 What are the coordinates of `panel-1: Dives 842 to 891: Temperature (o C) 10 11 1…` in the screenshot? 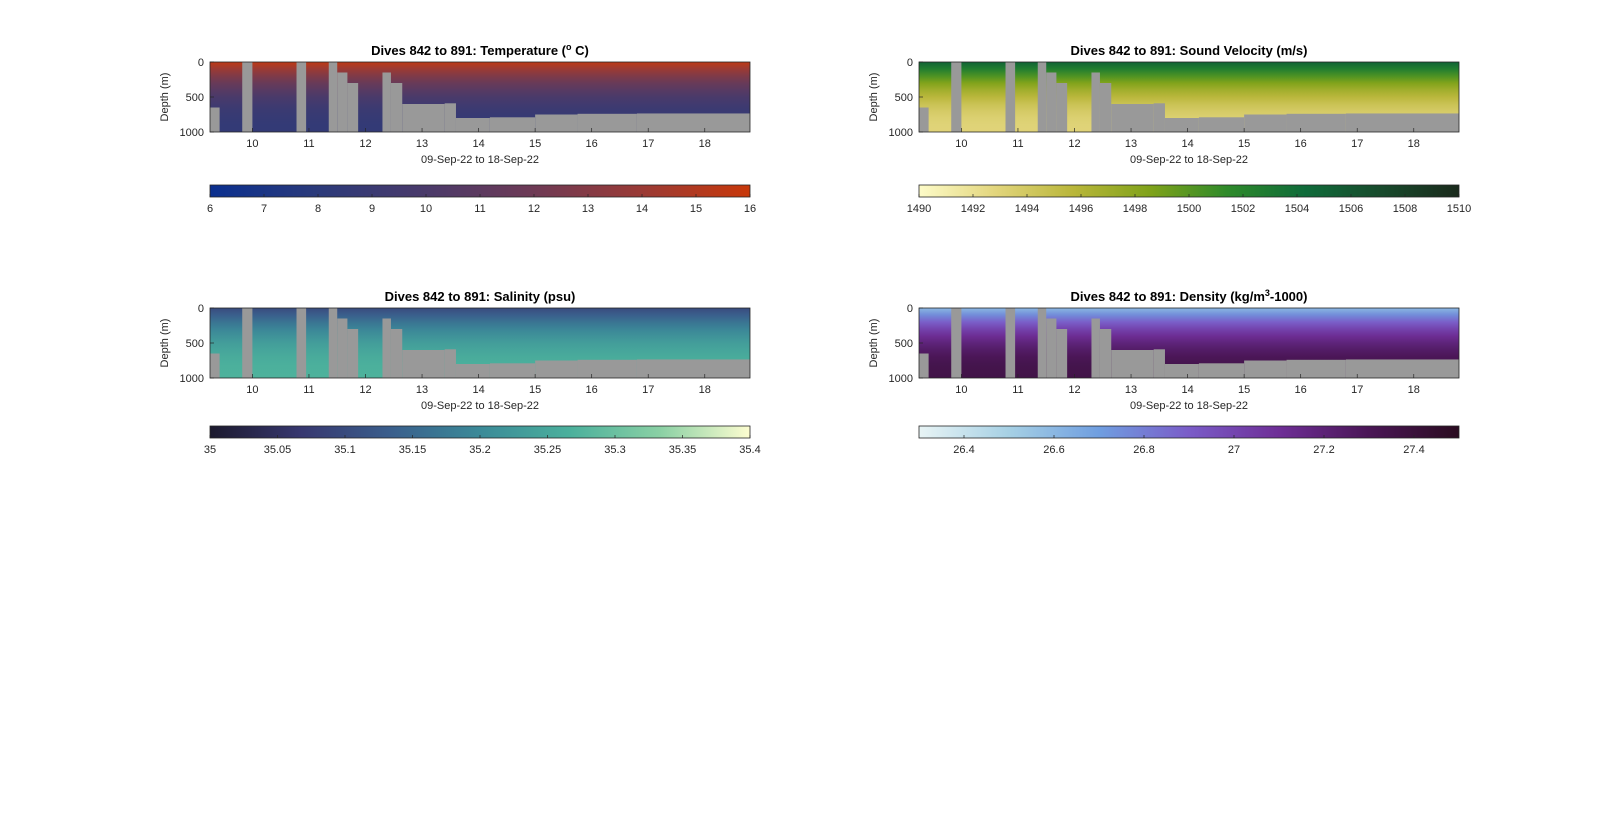 It's located at (457, 128).